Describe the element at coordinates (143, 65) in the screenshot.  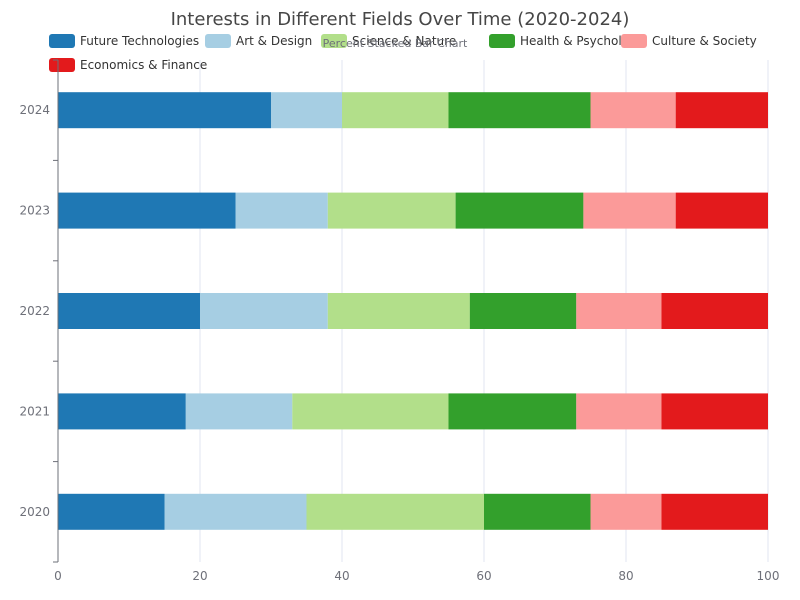
I see `legend-label: Economics & Finance` at that location.